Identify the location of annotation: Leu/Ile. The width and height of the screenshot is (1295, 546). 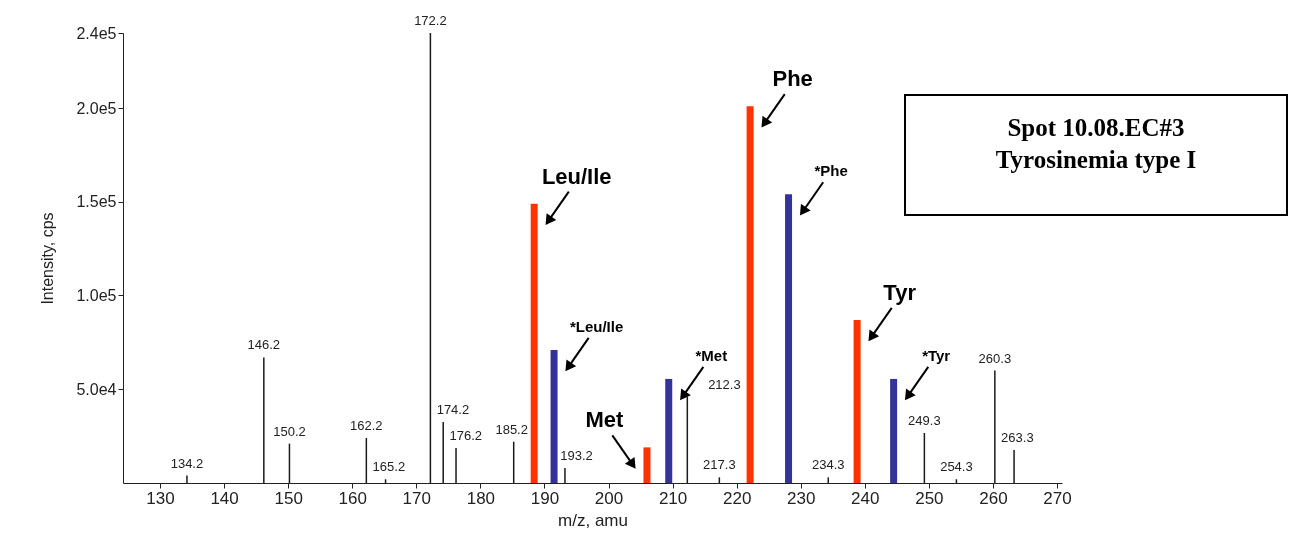
(576, 176).